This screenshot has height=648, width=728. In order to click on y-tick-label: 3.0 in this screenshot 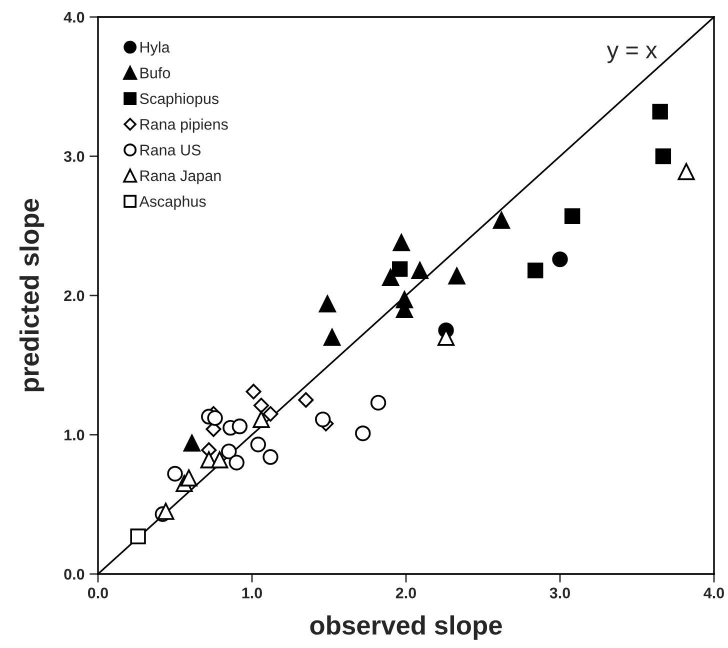, I will do `click(74, 156)`.